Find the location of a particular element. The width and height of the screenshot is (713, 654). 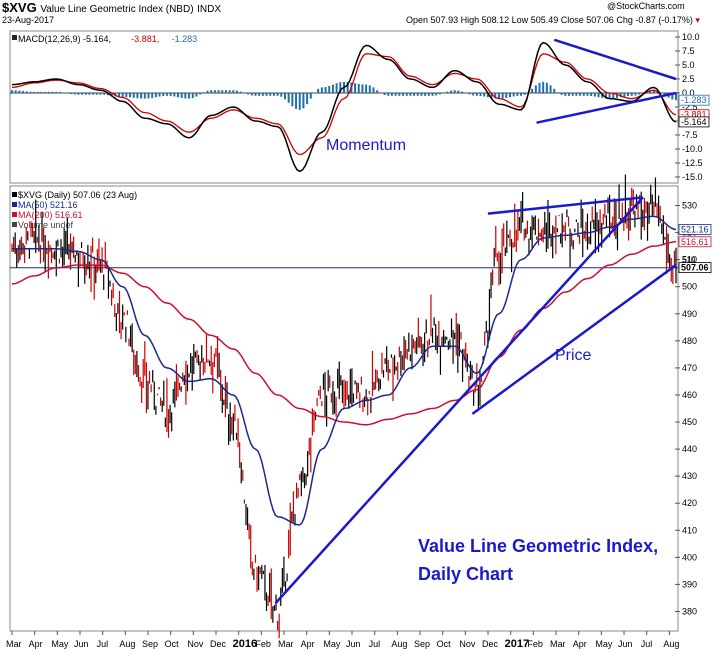

xtick-label-20: Nov is located at coordinates (467, 644).